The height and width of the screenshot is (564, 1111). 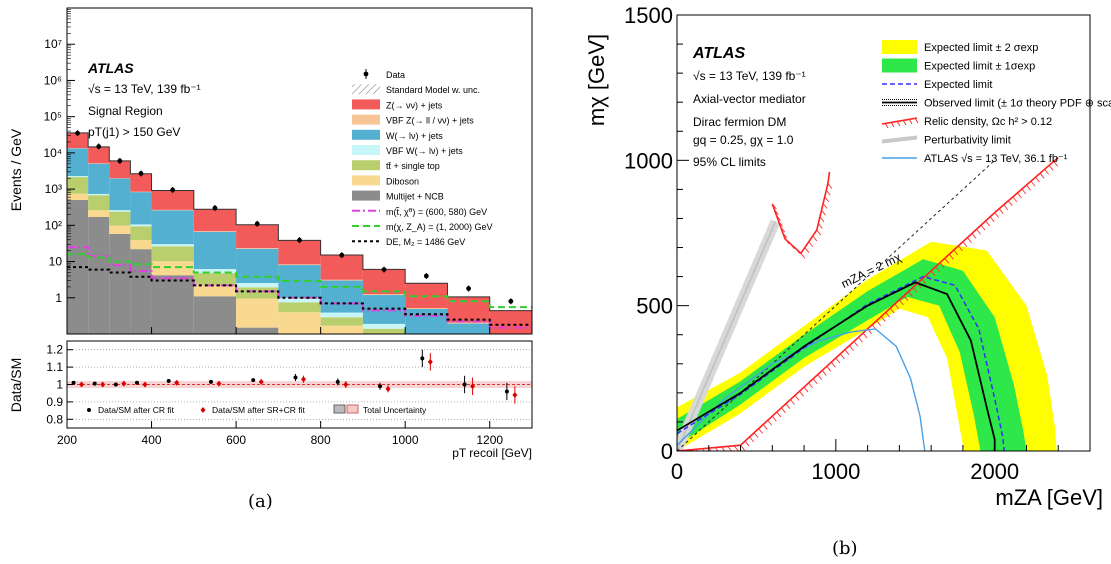 What do you see at coordinates (52, 153) in the screenshot?
I see `ytick-label-4: 10⁴` at bounding box center [52, 153].